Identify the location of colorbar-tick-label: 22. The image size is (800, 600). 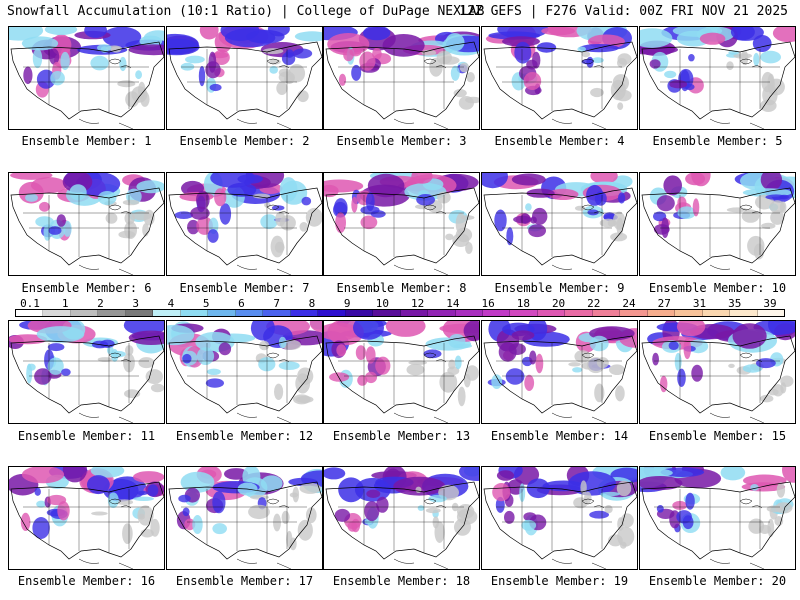
(594, 303).